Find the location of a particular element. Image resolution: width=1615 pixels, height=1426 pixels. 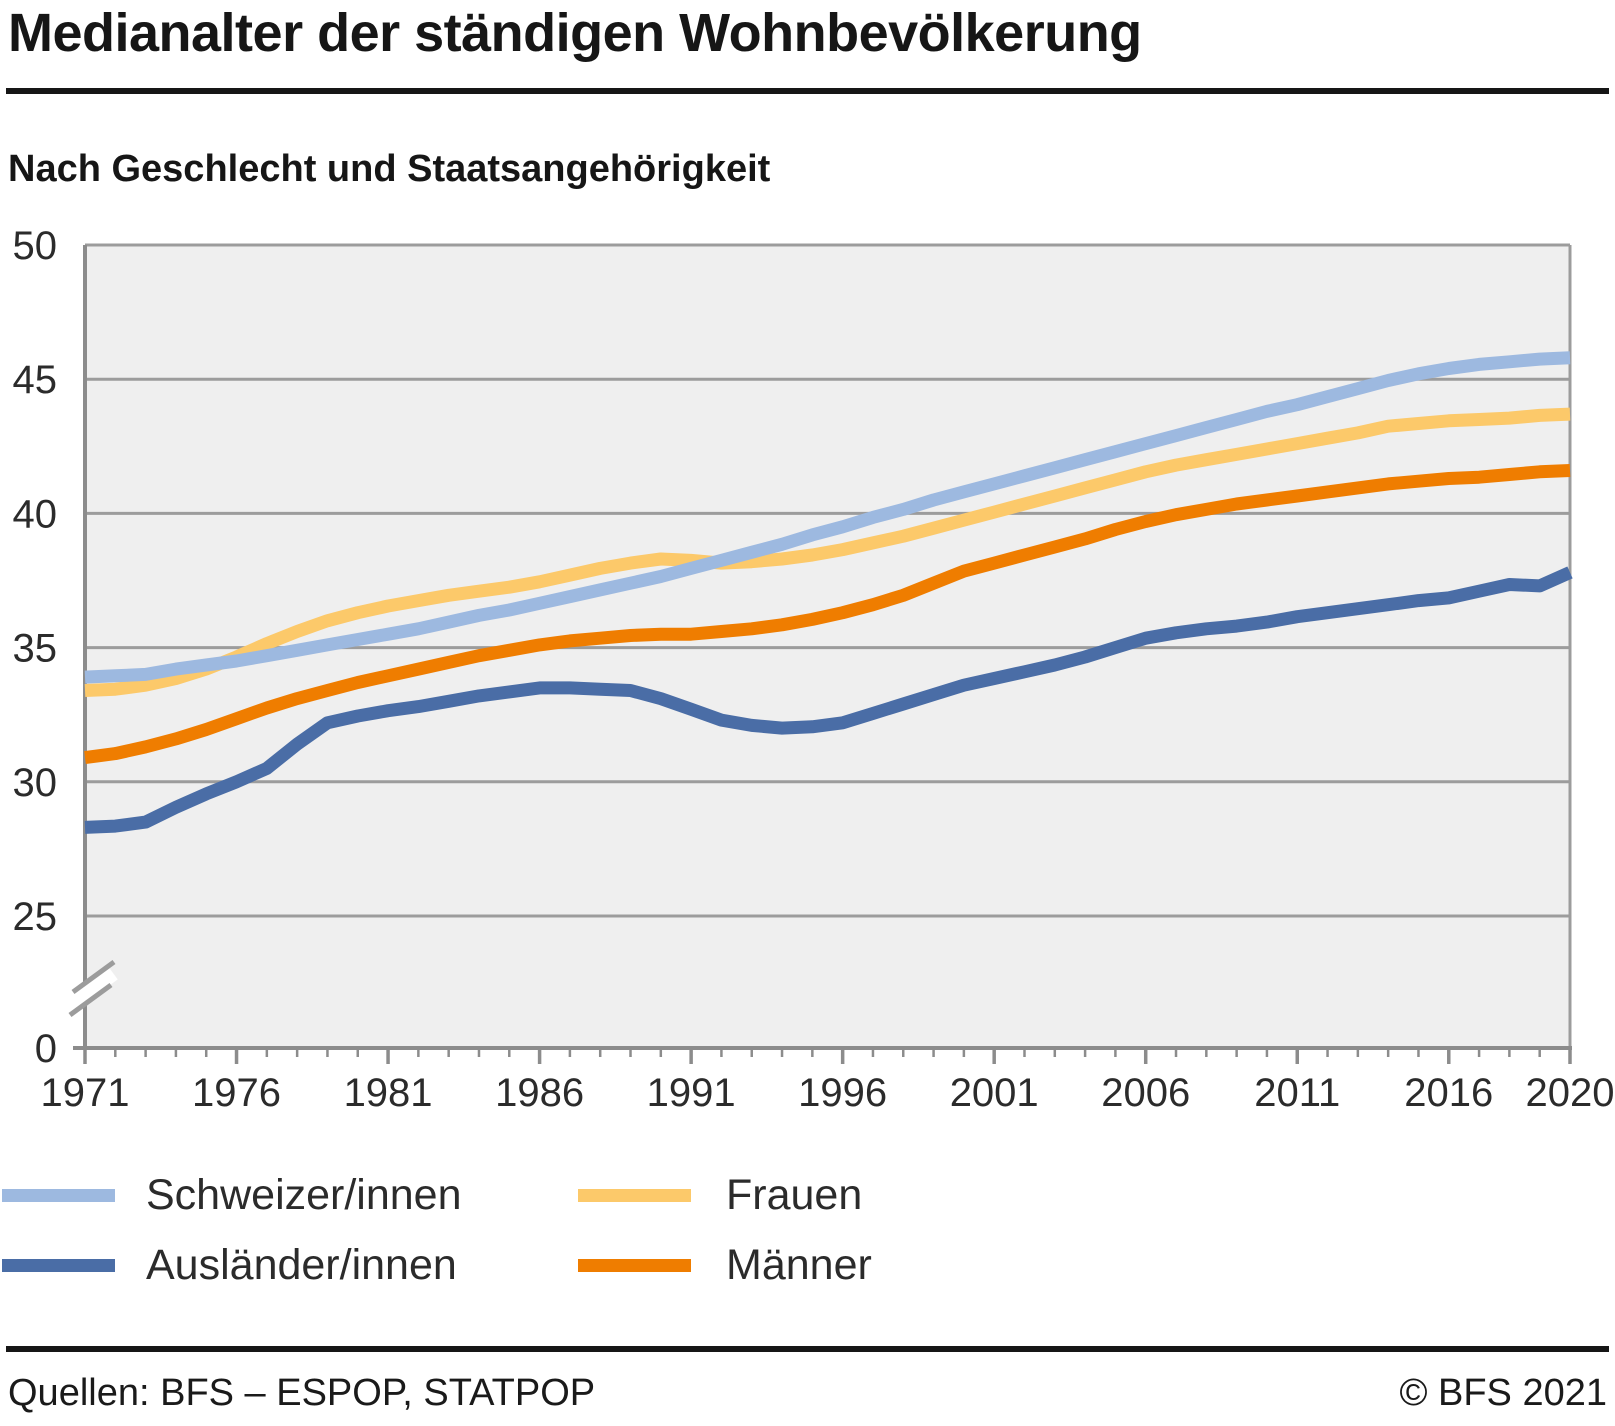

legend-swatch-schweizer-innen is located at coordinates (58, 1195).